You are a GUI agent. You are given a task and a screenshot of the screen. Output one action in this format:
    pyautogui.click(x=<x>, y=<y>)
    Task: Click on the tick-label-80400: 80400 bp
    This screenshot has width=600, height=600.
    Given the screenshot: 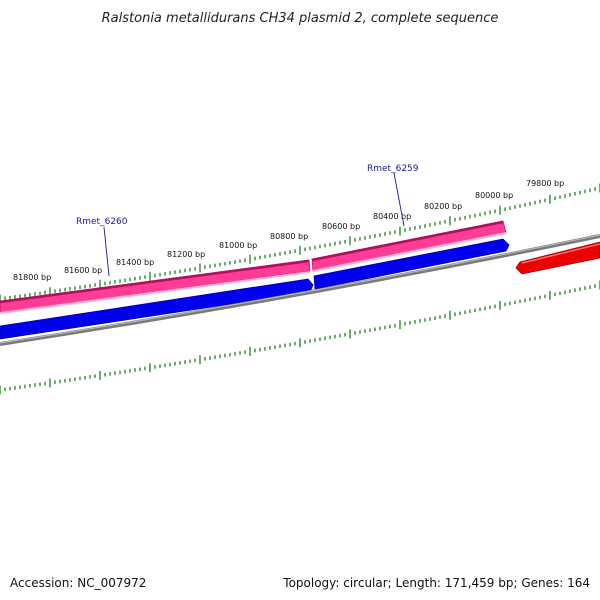 What is the action you would take?
    pyautogui.click(x=392, y=216)
    